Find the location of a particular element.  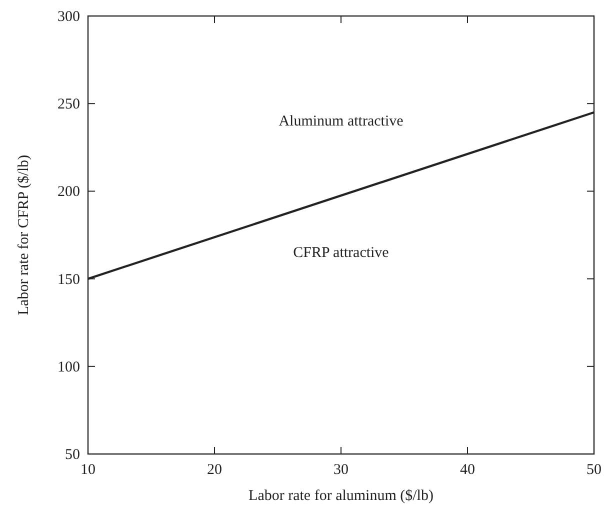

x-axis-title: Labor rate for aluminum ($/lb) is located at coordinates (341, 496).